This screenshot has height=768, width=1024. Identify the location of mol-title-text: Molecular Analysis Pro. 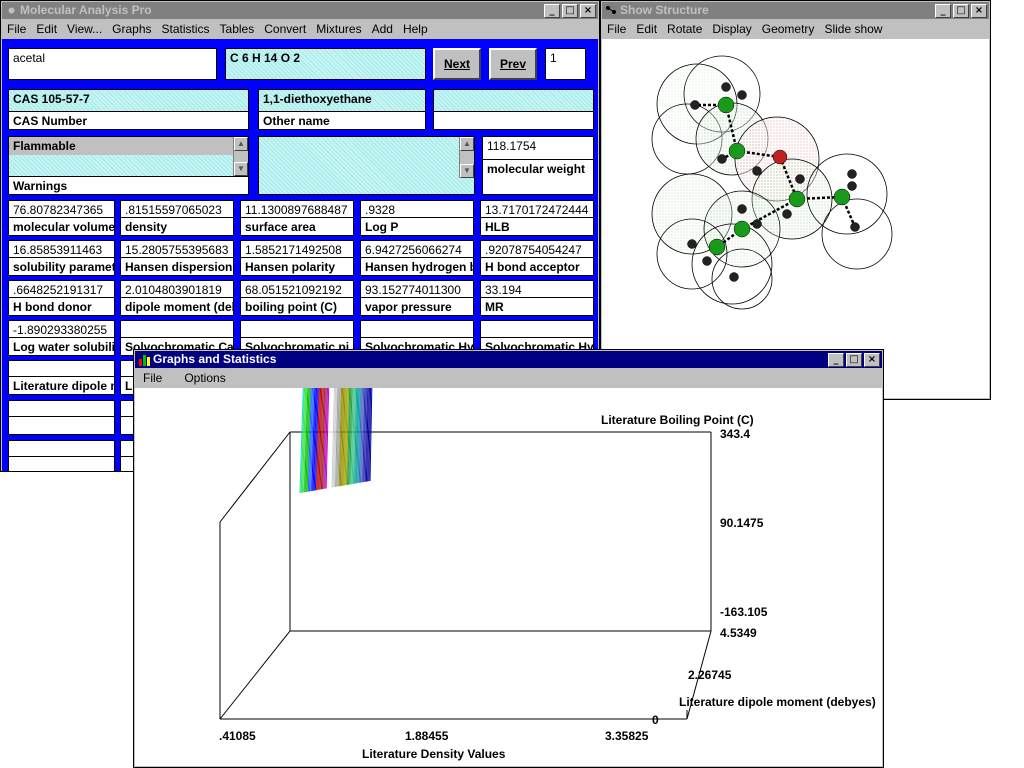
(86, 10).